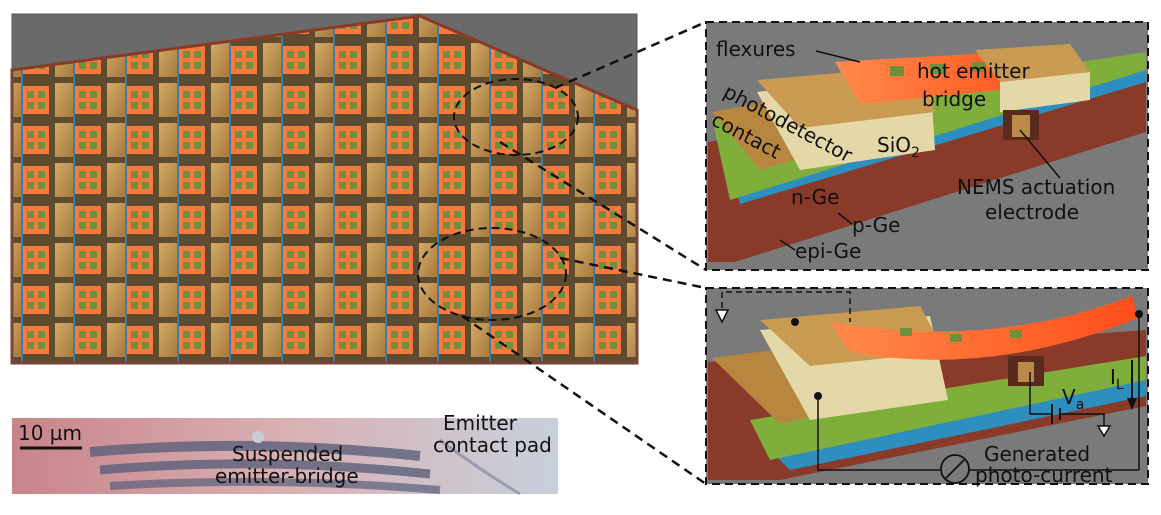 Image resolution: width=1161 pixels, height=515 pixels. I want to click on label-flexures: flexures, so click(756, 49).